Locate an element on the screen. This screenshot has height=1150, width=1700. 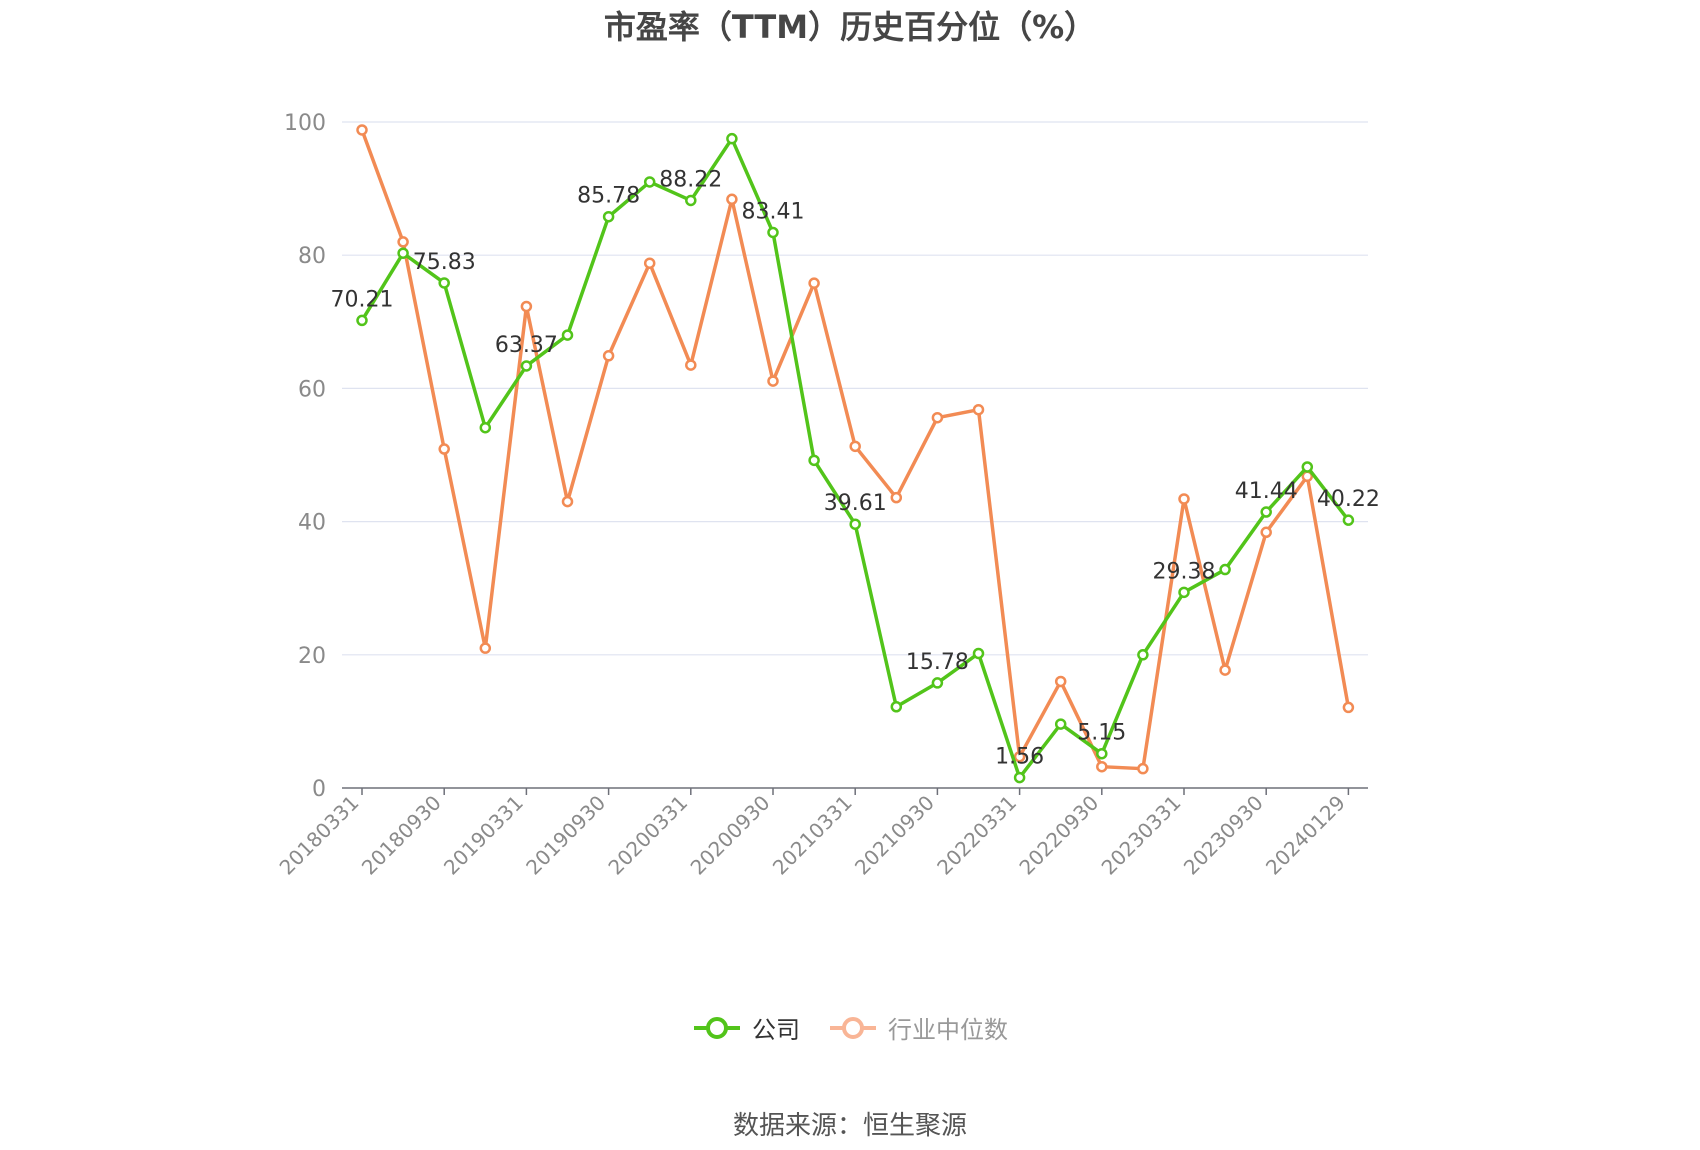
data-label: 41.44 is located at coordinates (1266, 491).